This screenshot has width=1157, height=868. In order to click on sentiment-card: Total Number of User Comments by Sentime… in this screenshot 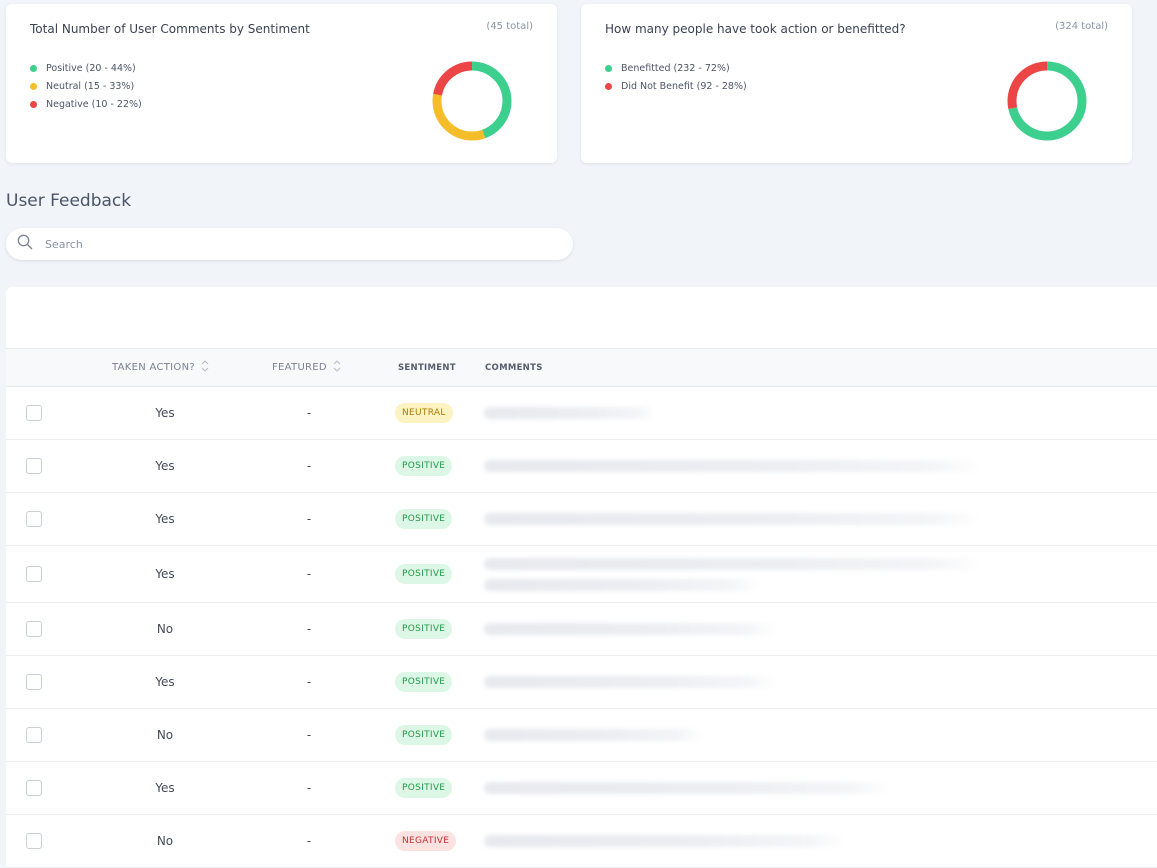, I will do `click(281, 83)`.